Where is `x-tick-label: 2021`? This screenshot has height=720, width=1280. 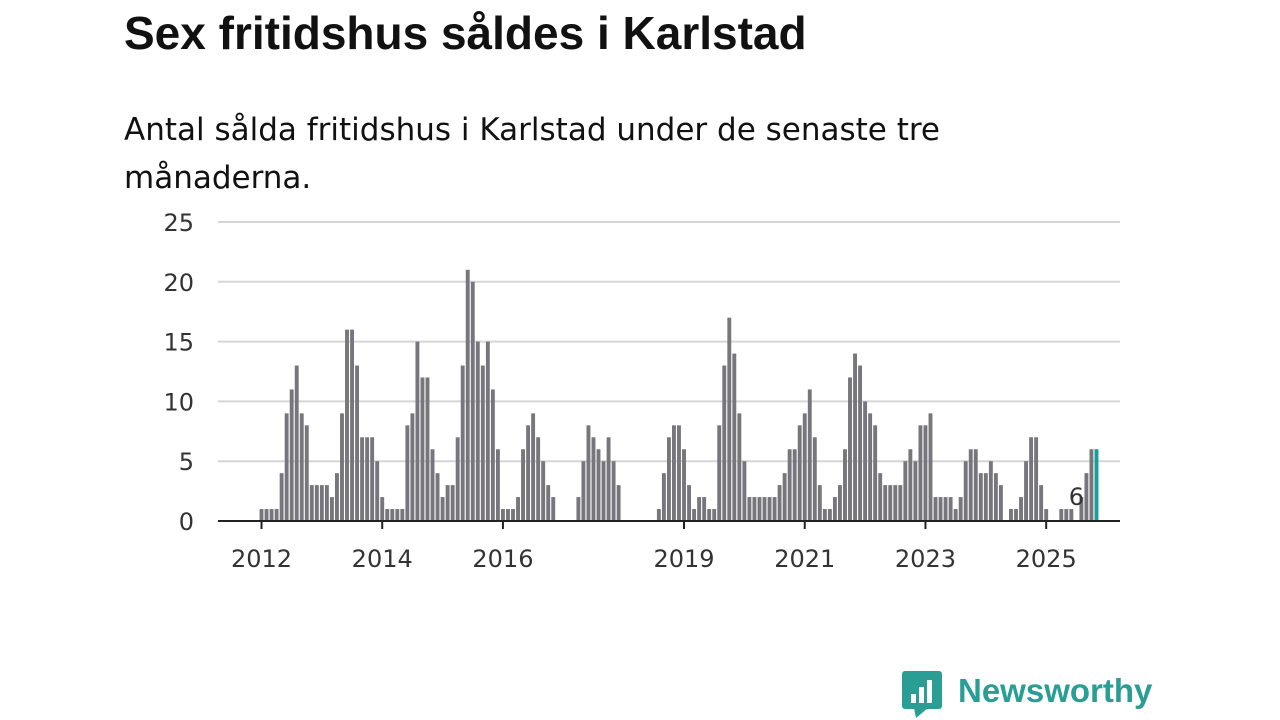
x-tick-label: 2021 is located at coordinates (804, 559).